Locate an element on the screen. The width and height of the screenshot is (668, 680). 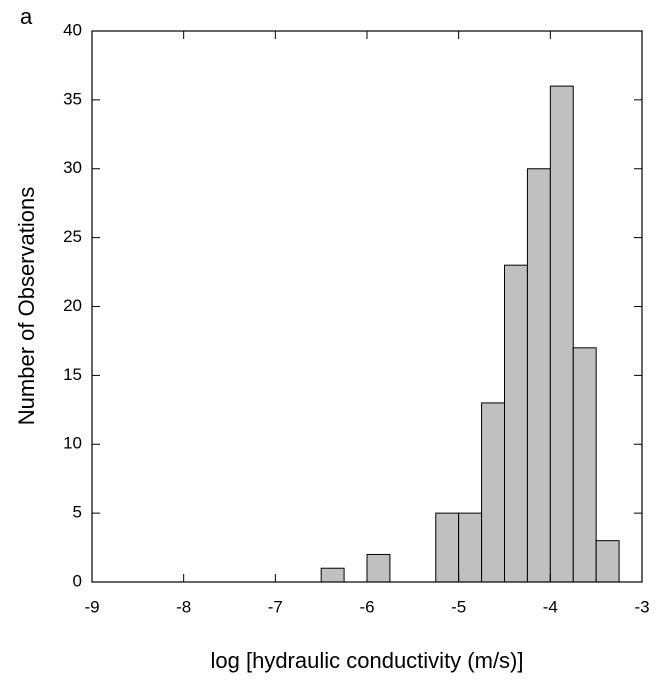
y-tick-label: 35 is located at coordinates (72, 98).